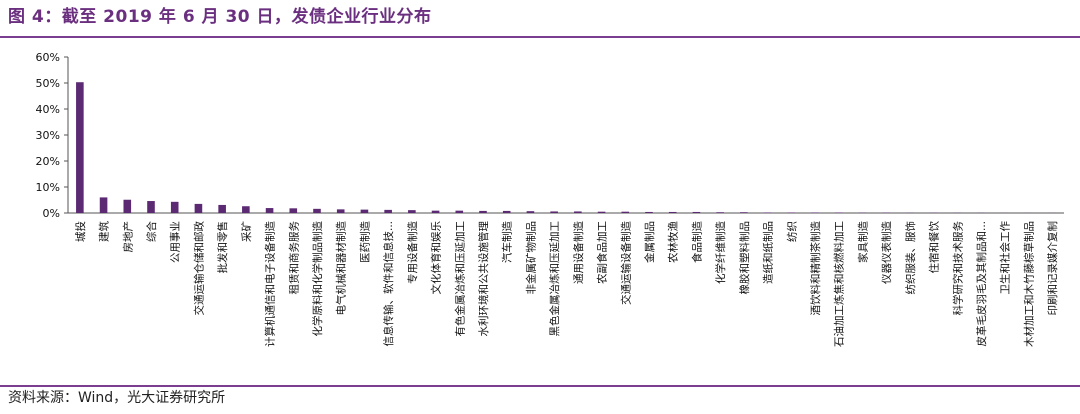 The width and height of the screenshot is (1080, 414). What do you see at coordinates (744, 258) in the screenshot?
I see `x-tick-label: 橡胶和塑料制品` at bounding box center [744, 258].